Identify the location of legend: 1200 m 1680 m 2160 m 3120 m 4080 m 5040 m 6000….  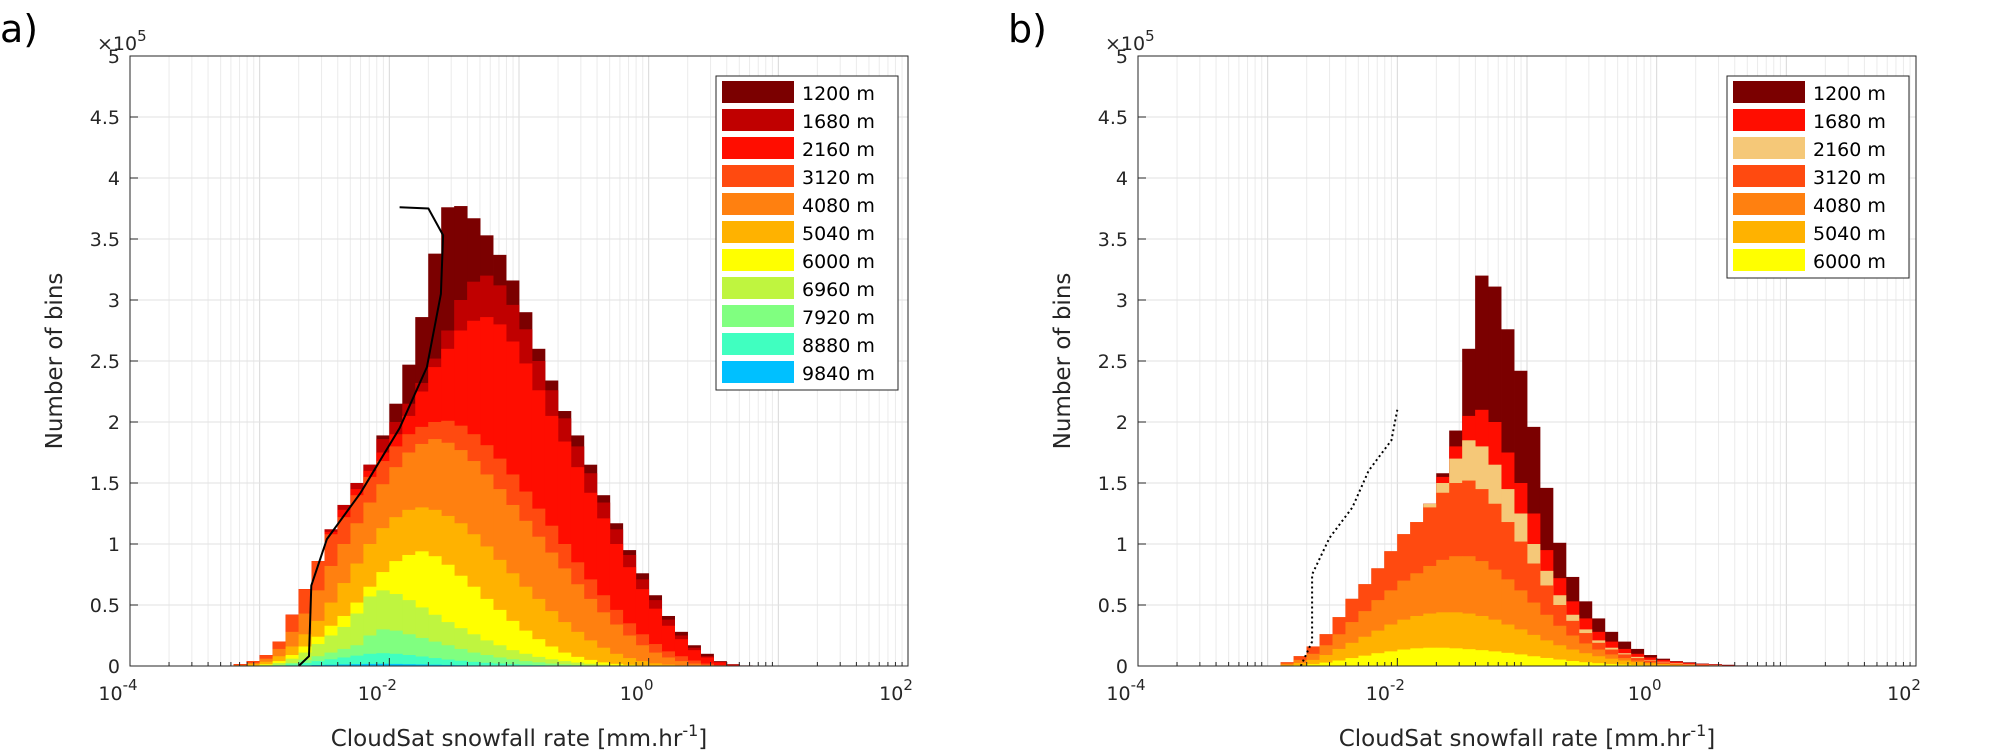
(1818, 177).